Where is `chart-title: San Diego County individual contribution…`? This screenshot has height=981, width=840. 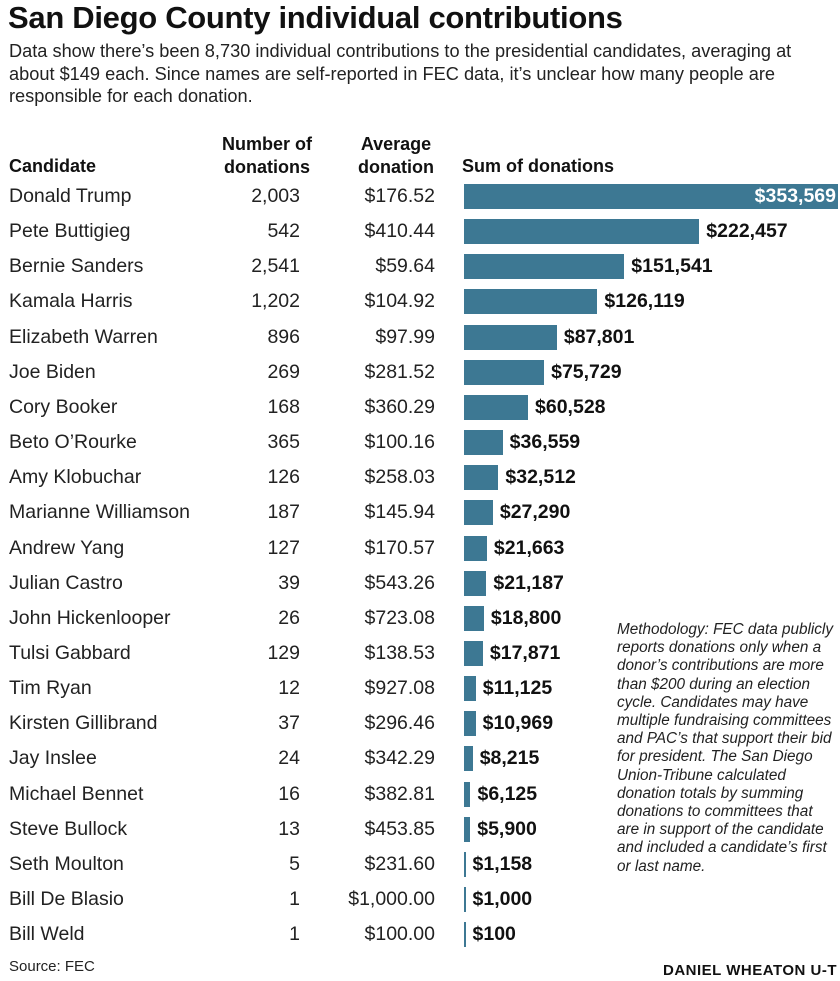 chart-title: San Diego County individual contribution… is located at coordinates (315, 17).